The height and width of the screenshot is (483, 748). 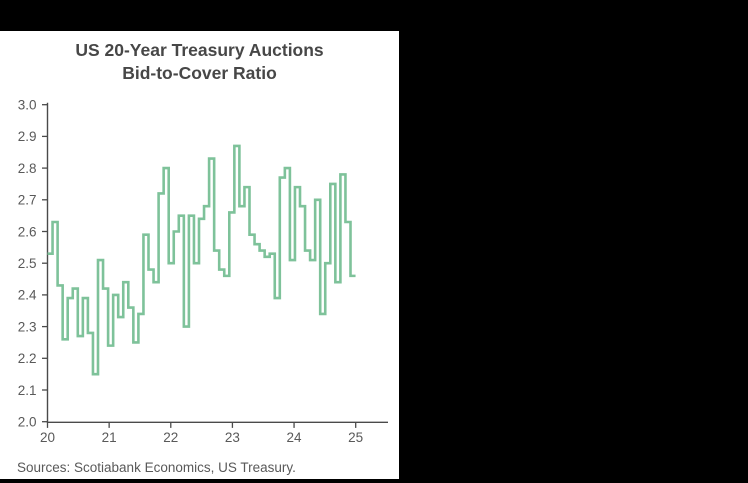 I want to click on x-tick-label: 24, so click(x=295, y=437).